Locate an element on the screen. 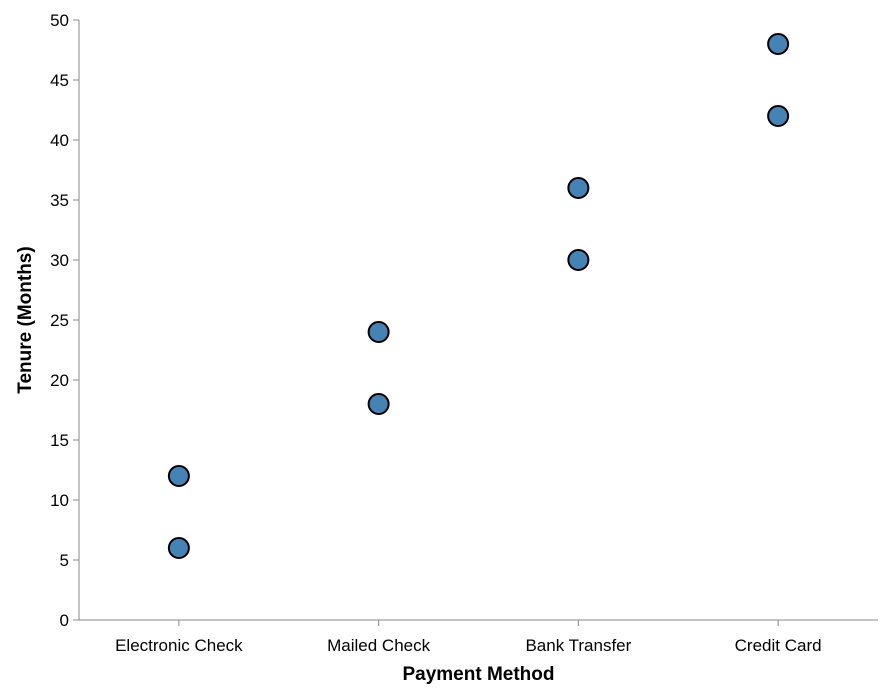  y-tick-label: 30 is located at coordinates (59, 260).